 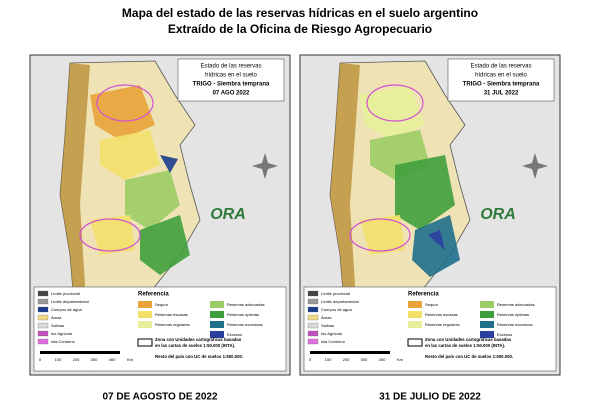 I want to click on scale-label: 0, so click(x=40, y=359).